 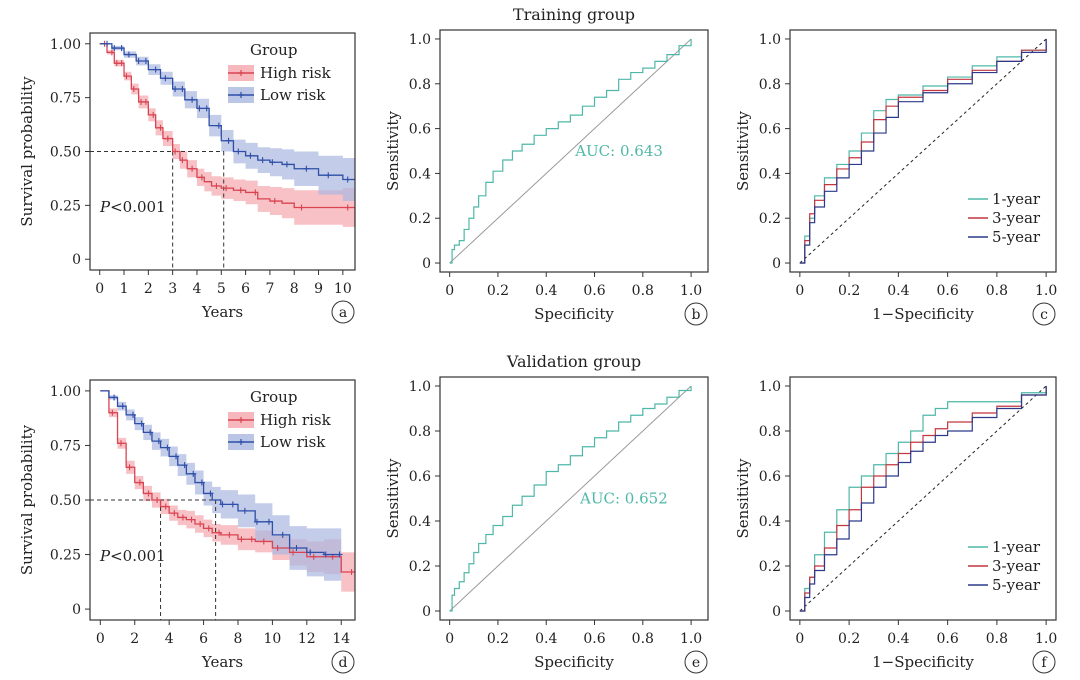 I want to click on x-tick-label: 0.4, so click(x=898, y=639).